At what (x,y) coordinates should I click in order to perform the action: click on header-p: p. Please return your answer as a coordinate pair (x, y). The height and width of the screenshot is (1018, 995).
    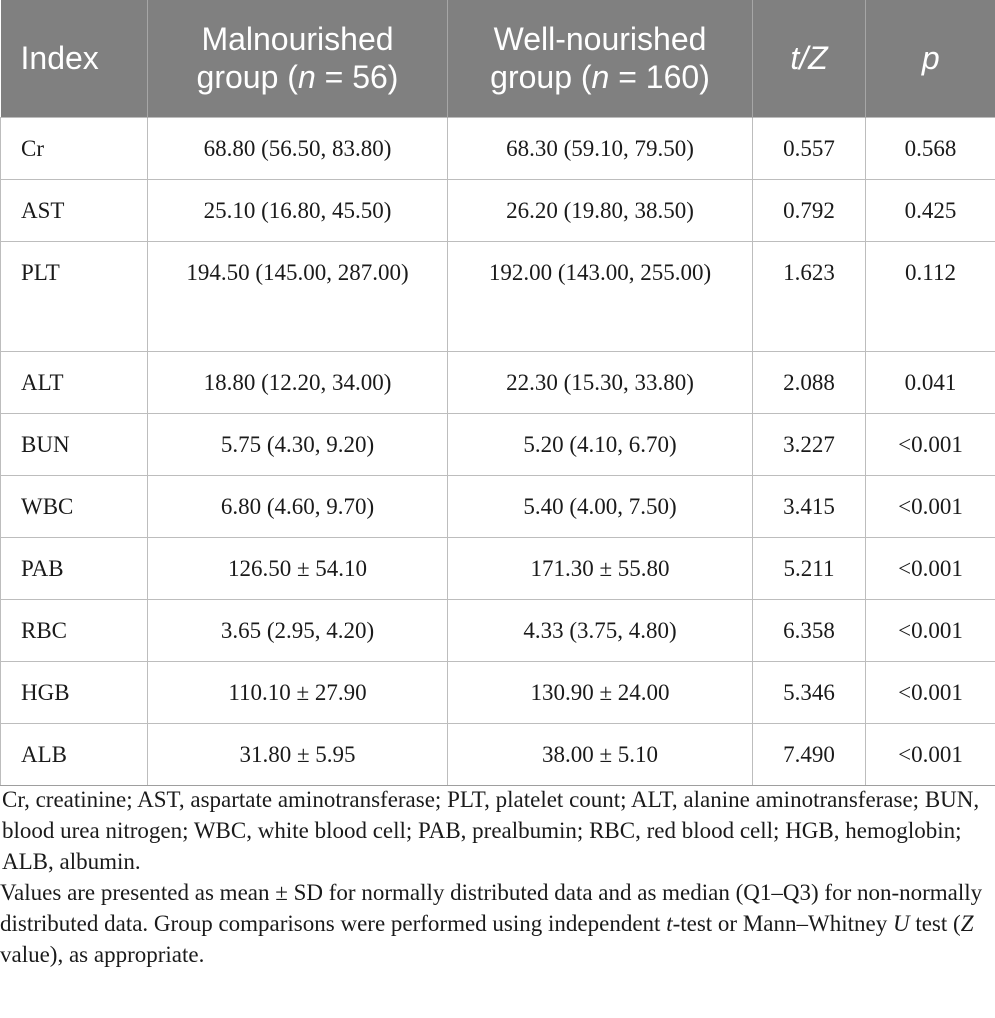
    Looking at the image, I should click on (930, 58).